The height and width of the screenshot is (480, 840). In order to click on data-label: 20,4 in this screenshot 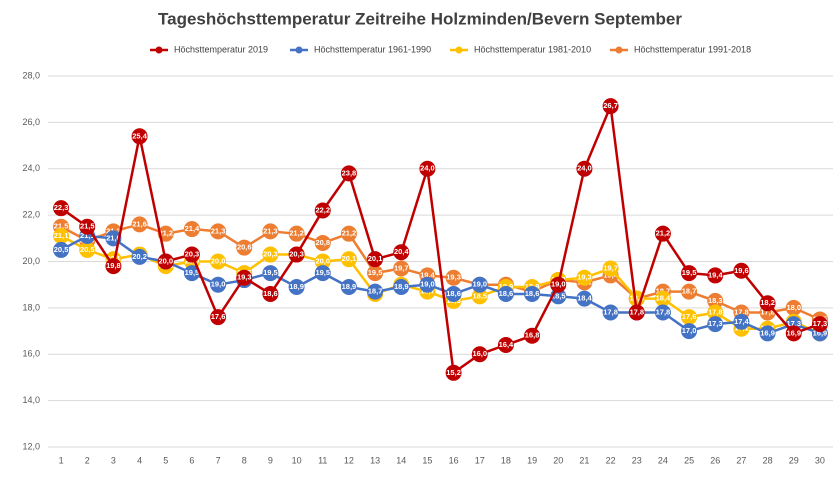, I will do `click(401, 251)`.